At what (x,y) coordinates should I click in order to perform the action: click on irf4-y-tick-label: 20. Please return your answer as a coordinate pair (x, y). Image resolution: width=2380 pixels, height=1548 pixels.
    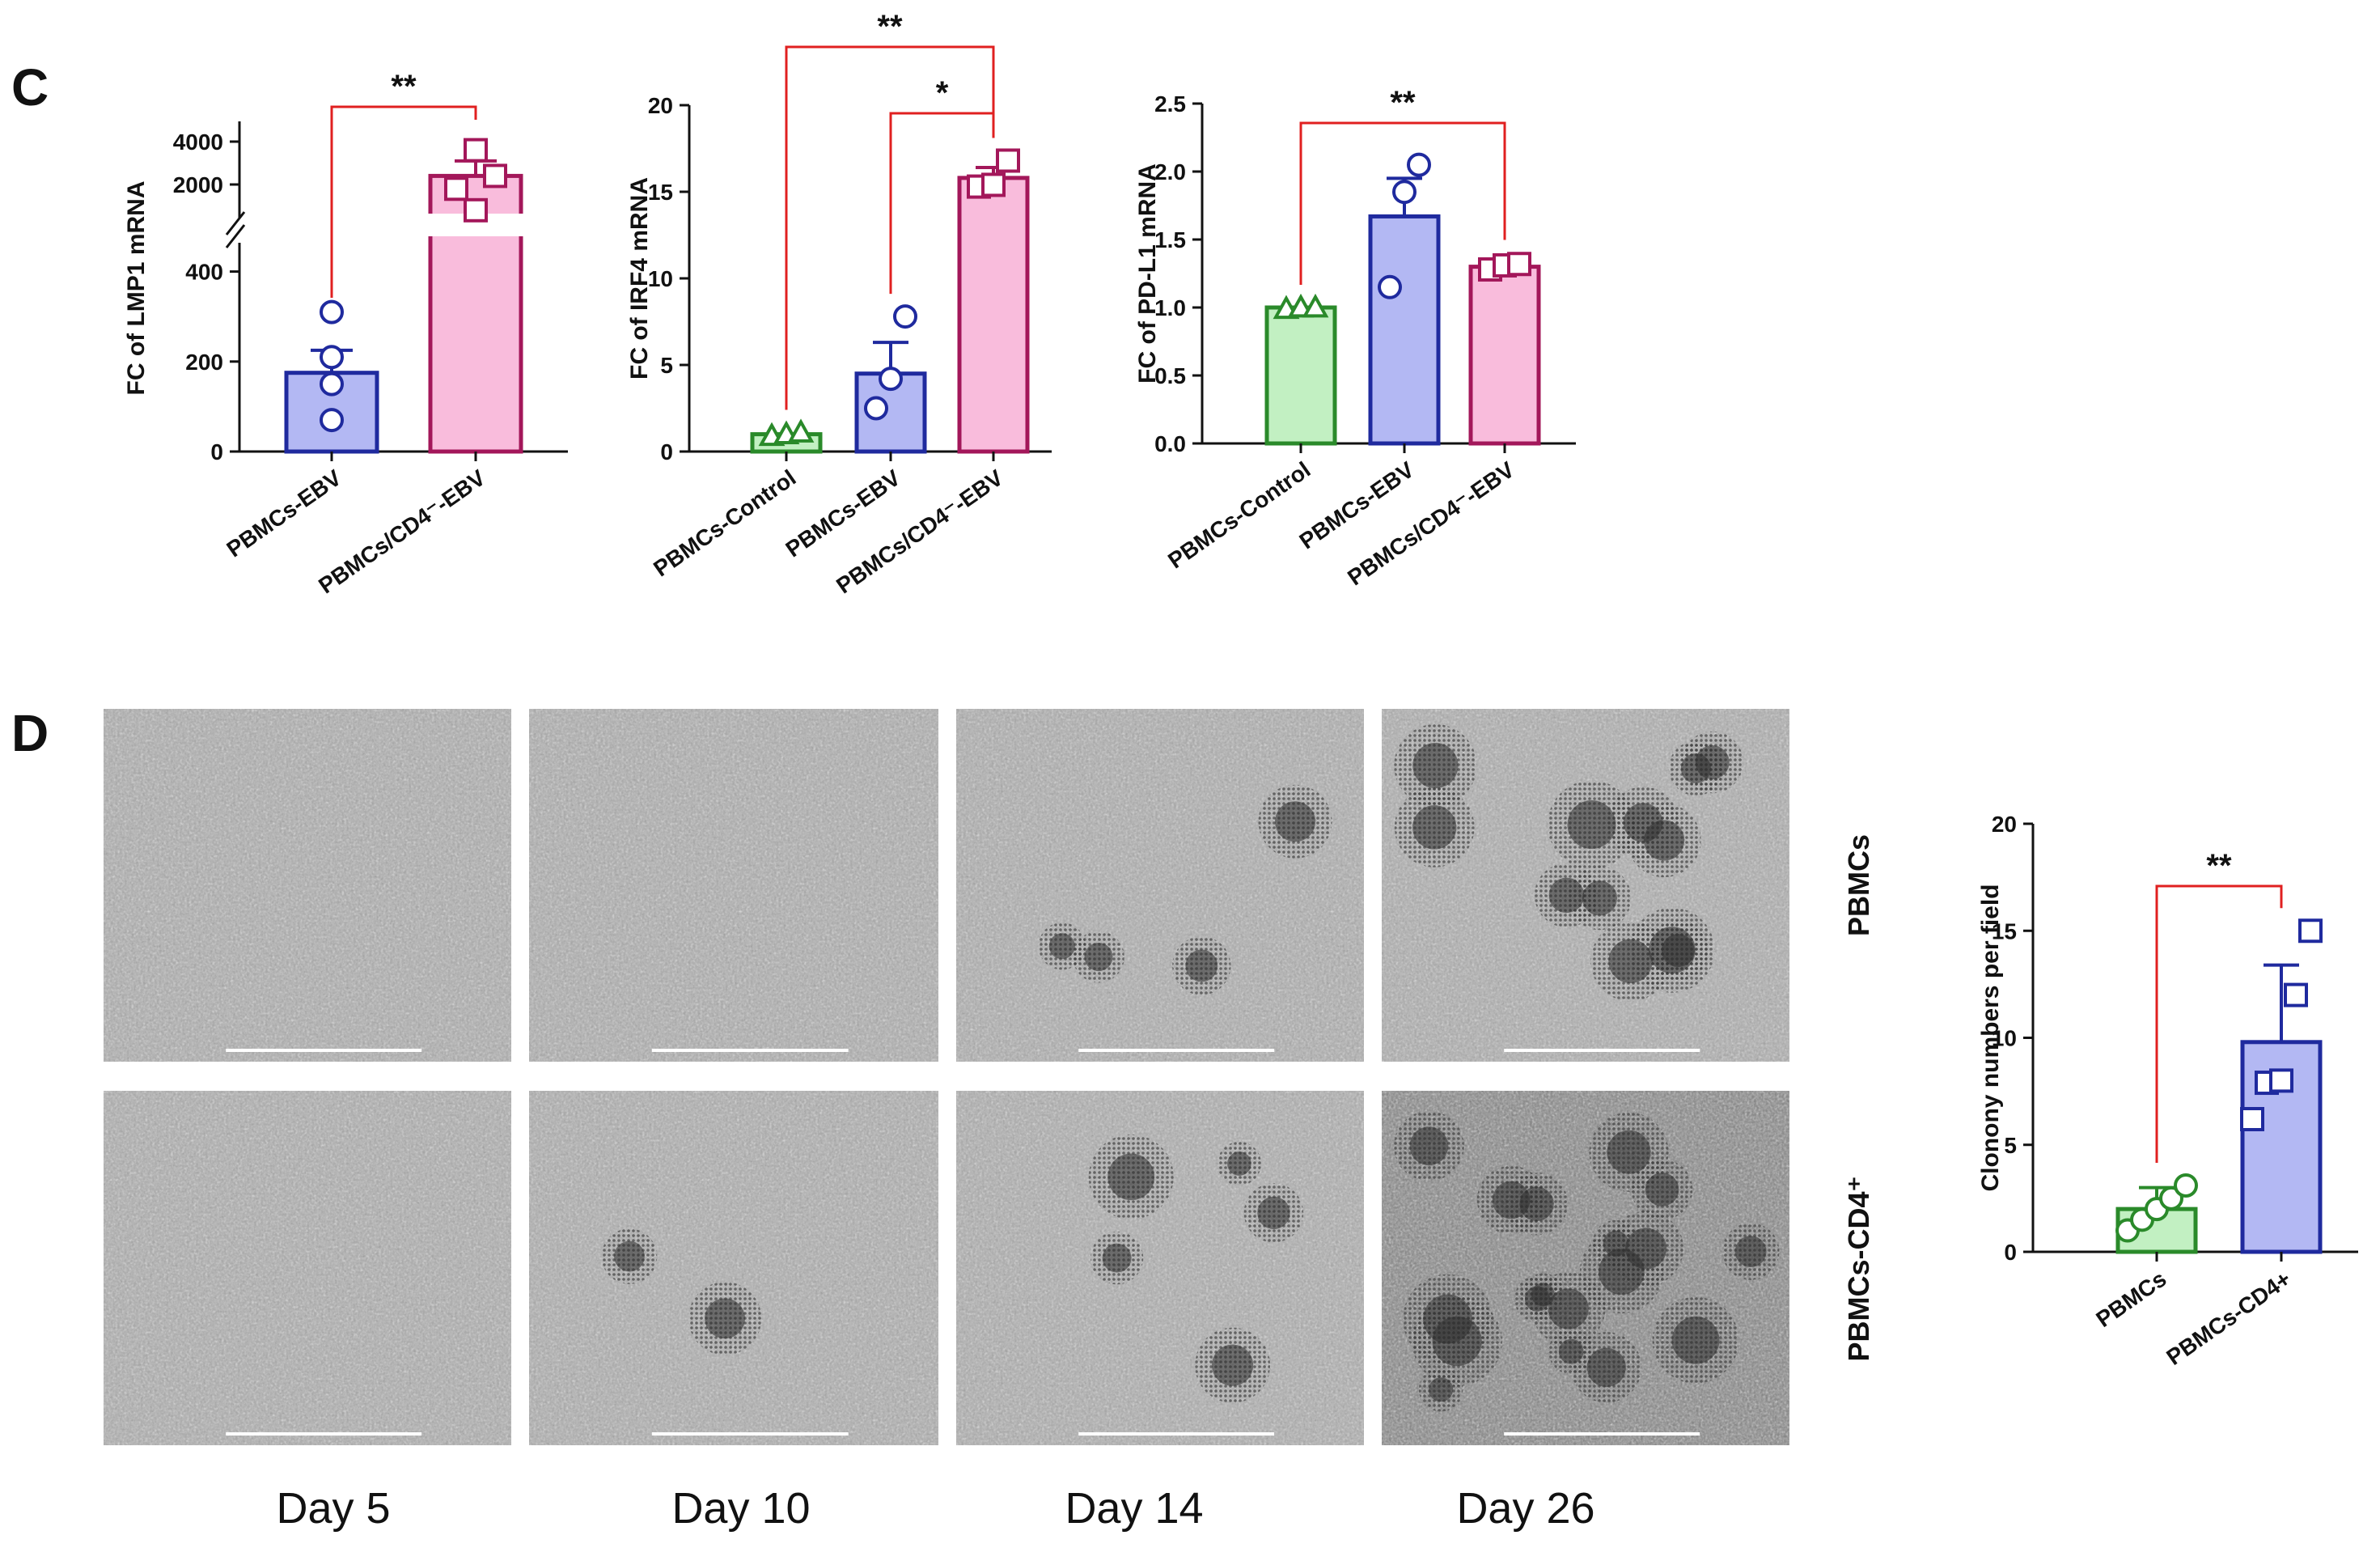
    Looking at the image, I should click on (660, 105).